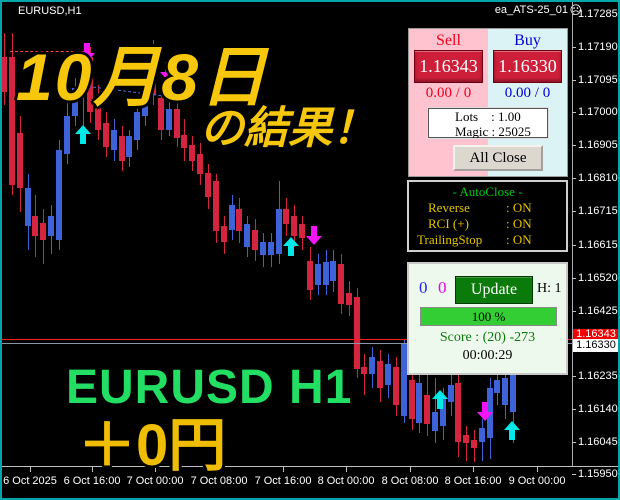  What do you see at coordinates (596, 334) in the screenshot?
I see `ask-price-badge: 1.16343` at bounding box center [596, 334].